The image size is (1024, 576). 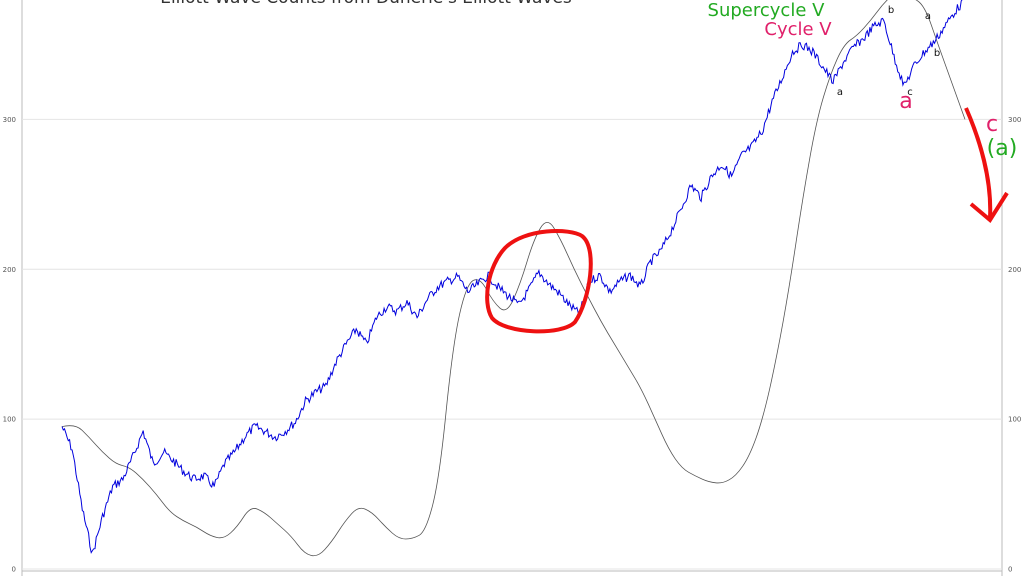 What do you see at coordinates (937, 53) in the screenshot?
I see `label-b-right: b` at bounding box center [937, 53].